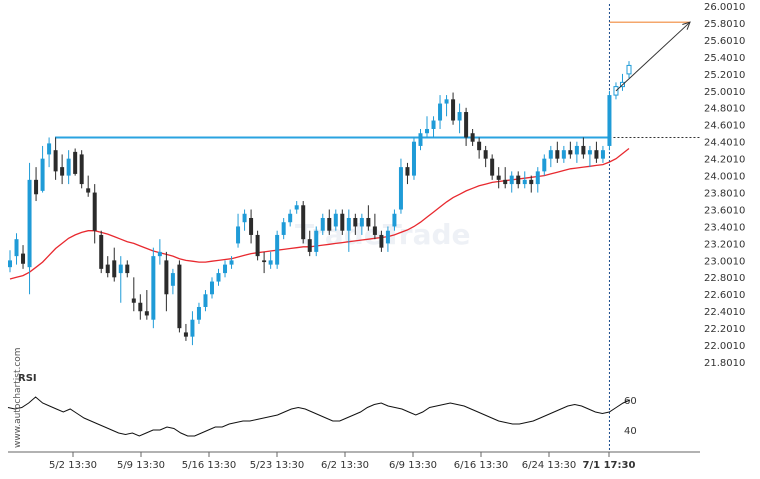 The image size is (760, 479). What do you see at coordinates (209, 465) in the screenshot?
I see `x-tick-label: 5/16 13:30` at bounding box center [209, 465].